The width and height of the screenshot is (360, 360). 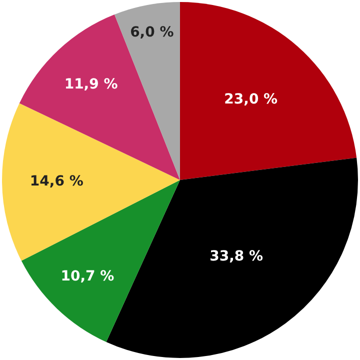 What do you see at coordinates (91, 84) in the screenshot?
I see `data-label: 11,9 %` at bounding box center [91, 84].